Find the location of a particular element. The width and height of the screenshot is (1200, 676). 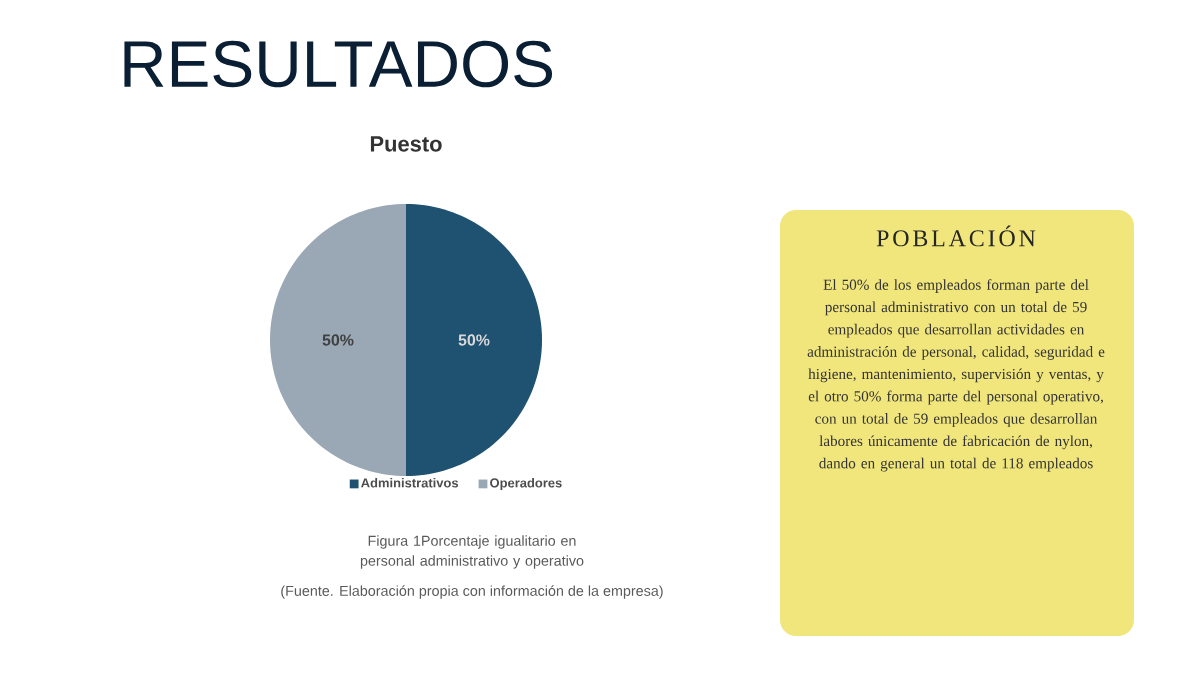

text: POBLACIÓN is located at coordinates (956, 236).